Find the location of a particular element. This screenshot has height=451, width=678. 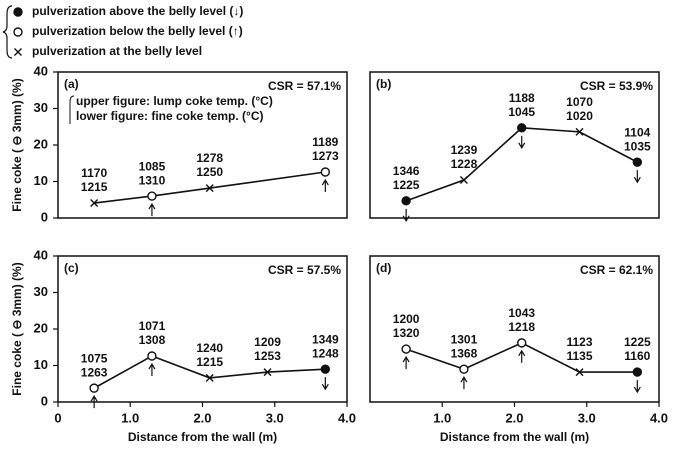

csr-label: CSR = 57.5% is located at coordinates (304, 270).